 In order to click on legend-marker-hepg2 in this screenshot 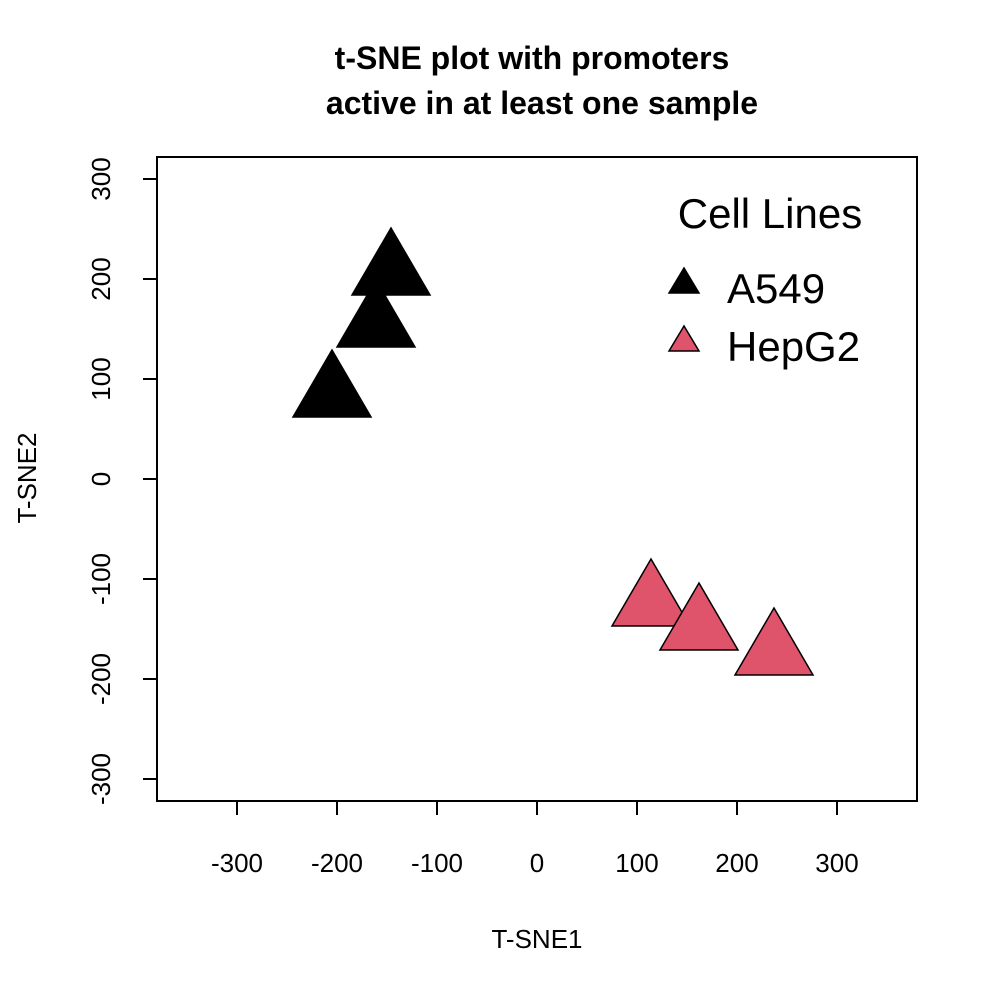, I will do `click(684, 338)`.